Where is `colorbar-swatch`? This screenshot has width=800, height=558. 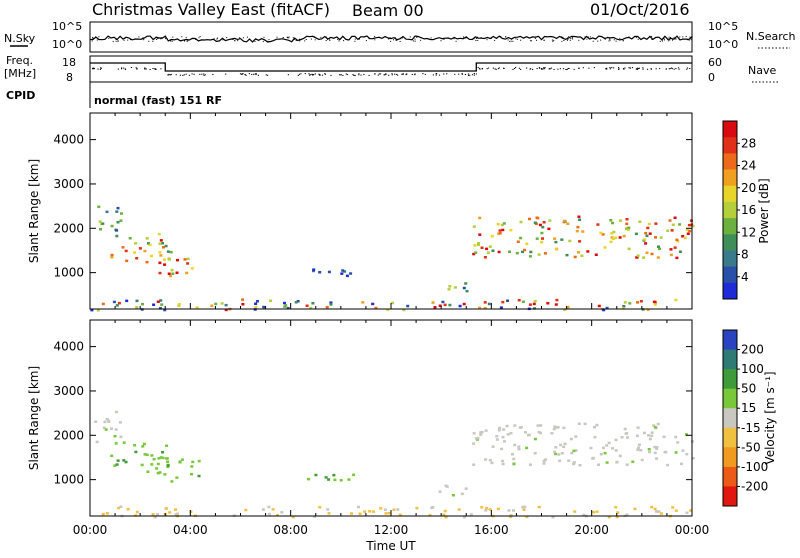 colorbar-swatch is located at coordinates (730, 418).